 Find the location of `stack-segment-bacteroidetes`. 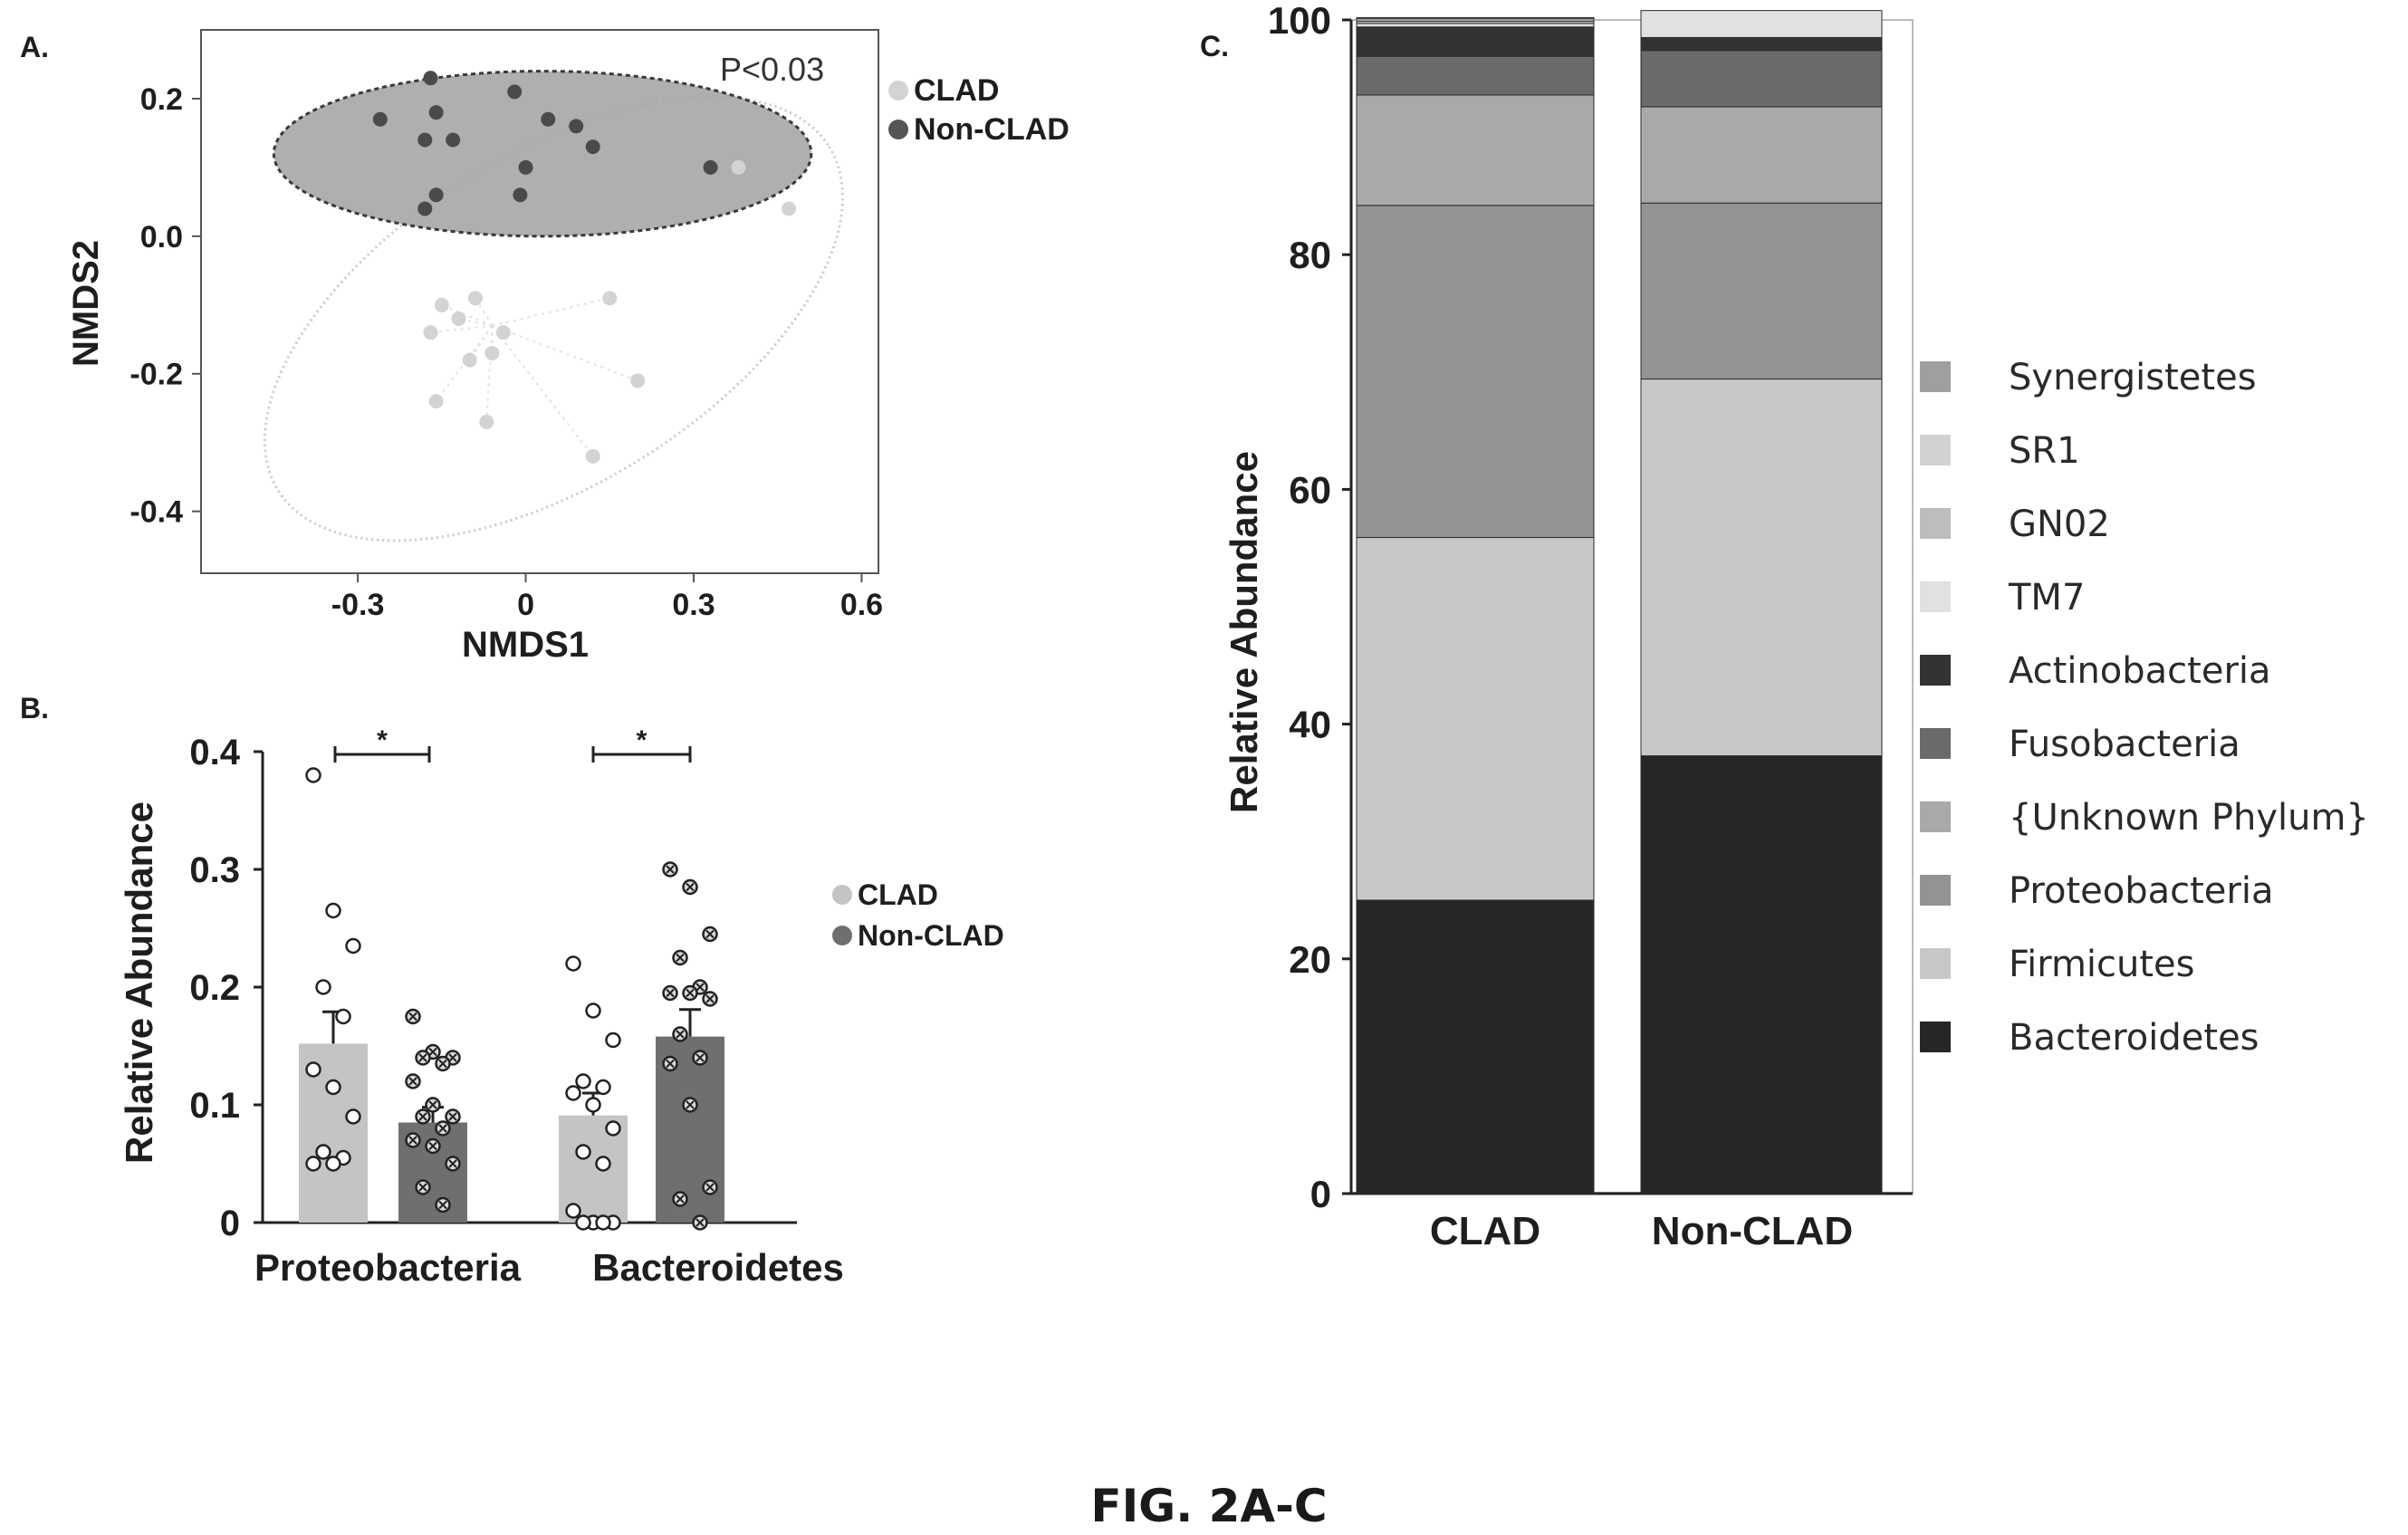

stack-segment-bacteroidetes is located at coordinates (1475, 1046).